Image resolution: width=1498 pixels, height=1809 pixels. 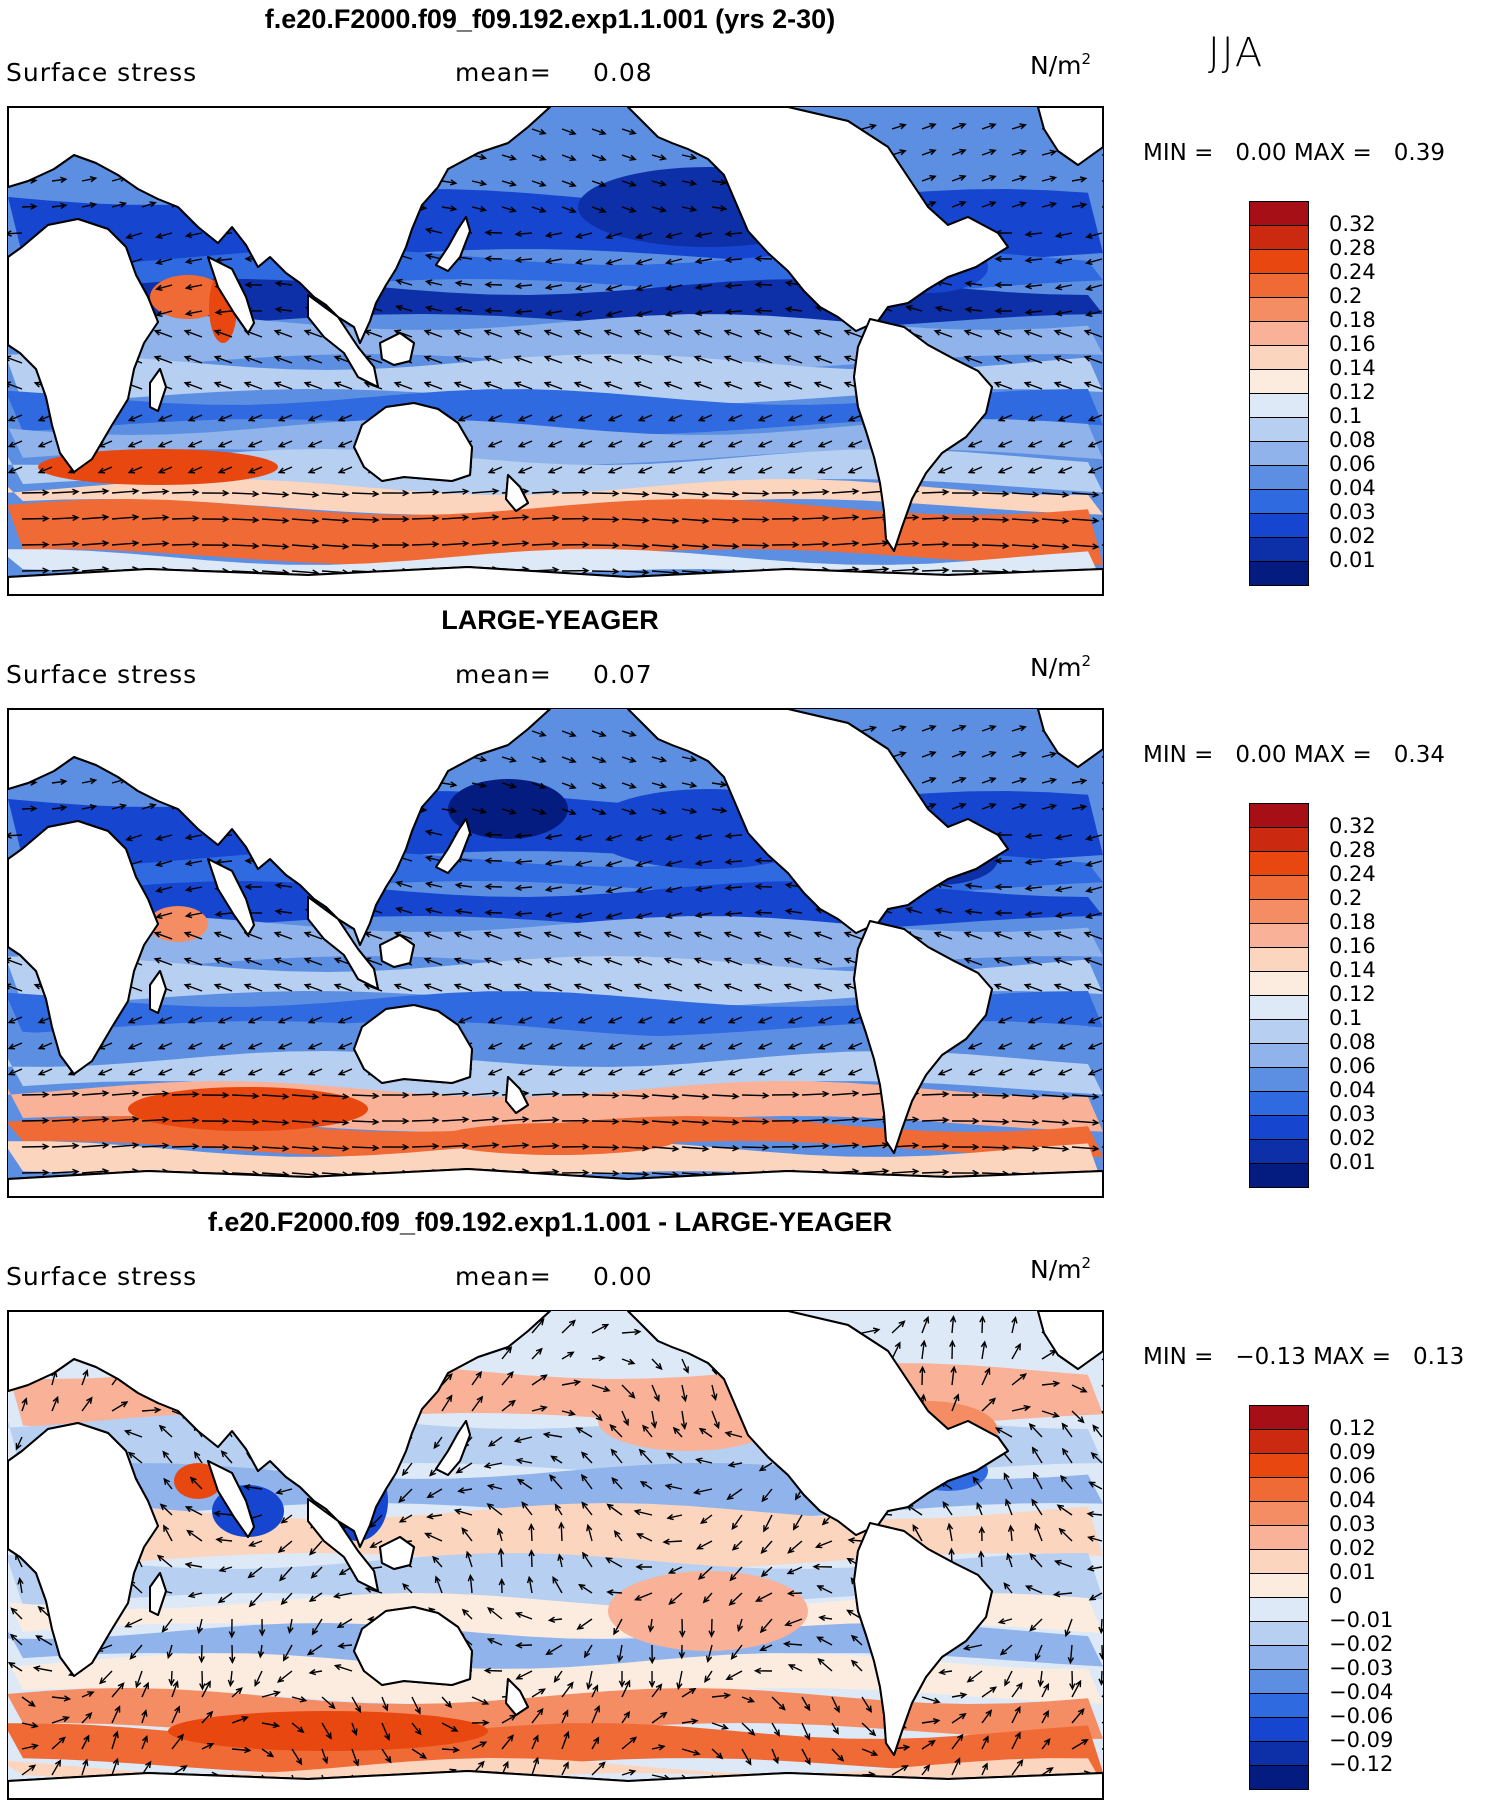 I want to click on panel-1-mean-label: mean=, so click(x=503, y=72).